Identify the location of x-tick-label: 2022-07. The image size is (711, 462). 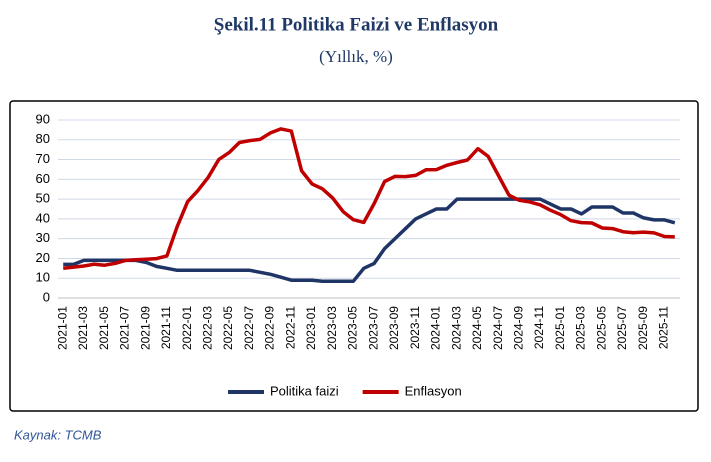
(249, 328).